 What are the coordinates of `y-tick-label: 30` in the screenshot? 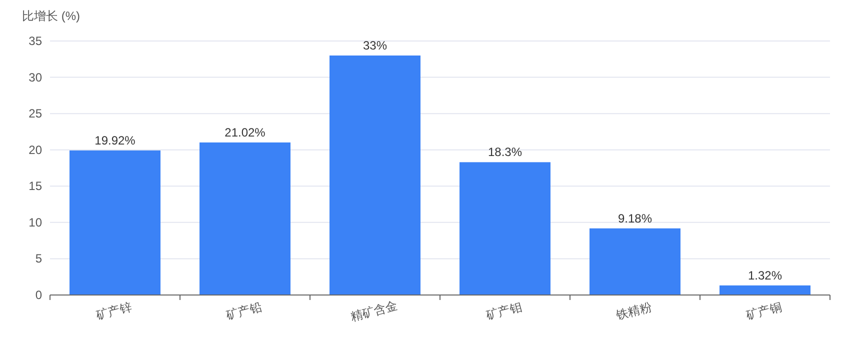 It's located at (35, 77).